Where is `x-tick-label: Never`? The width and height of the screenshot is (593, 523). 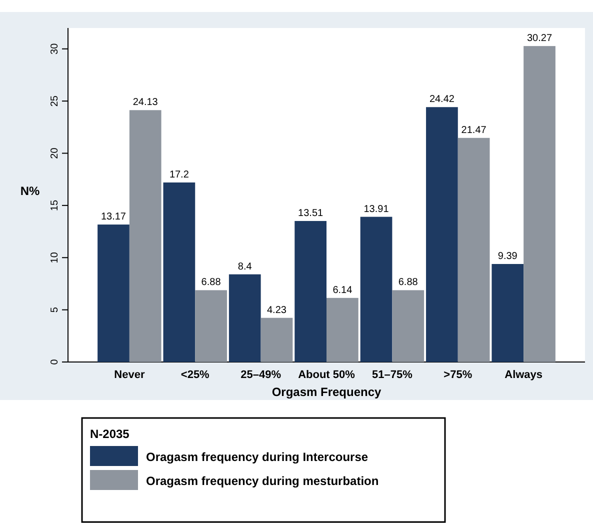
x-tick-label: Never is located at coordinates (130, 374).